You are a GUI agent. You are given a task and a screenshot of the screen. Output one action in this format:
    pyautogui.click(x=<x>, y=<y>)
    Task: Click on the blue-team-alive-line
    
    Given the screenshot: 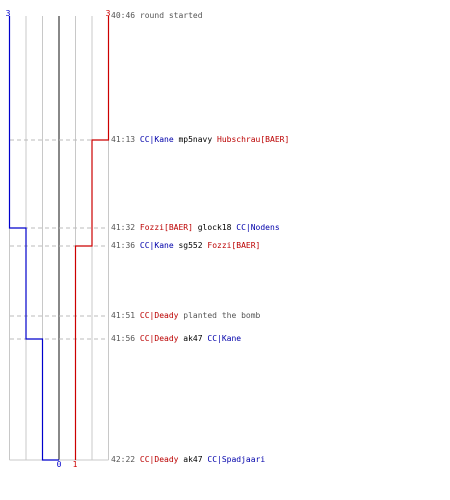 What is the action you would take?
    pyautogui.click(x=33, y=238)
    